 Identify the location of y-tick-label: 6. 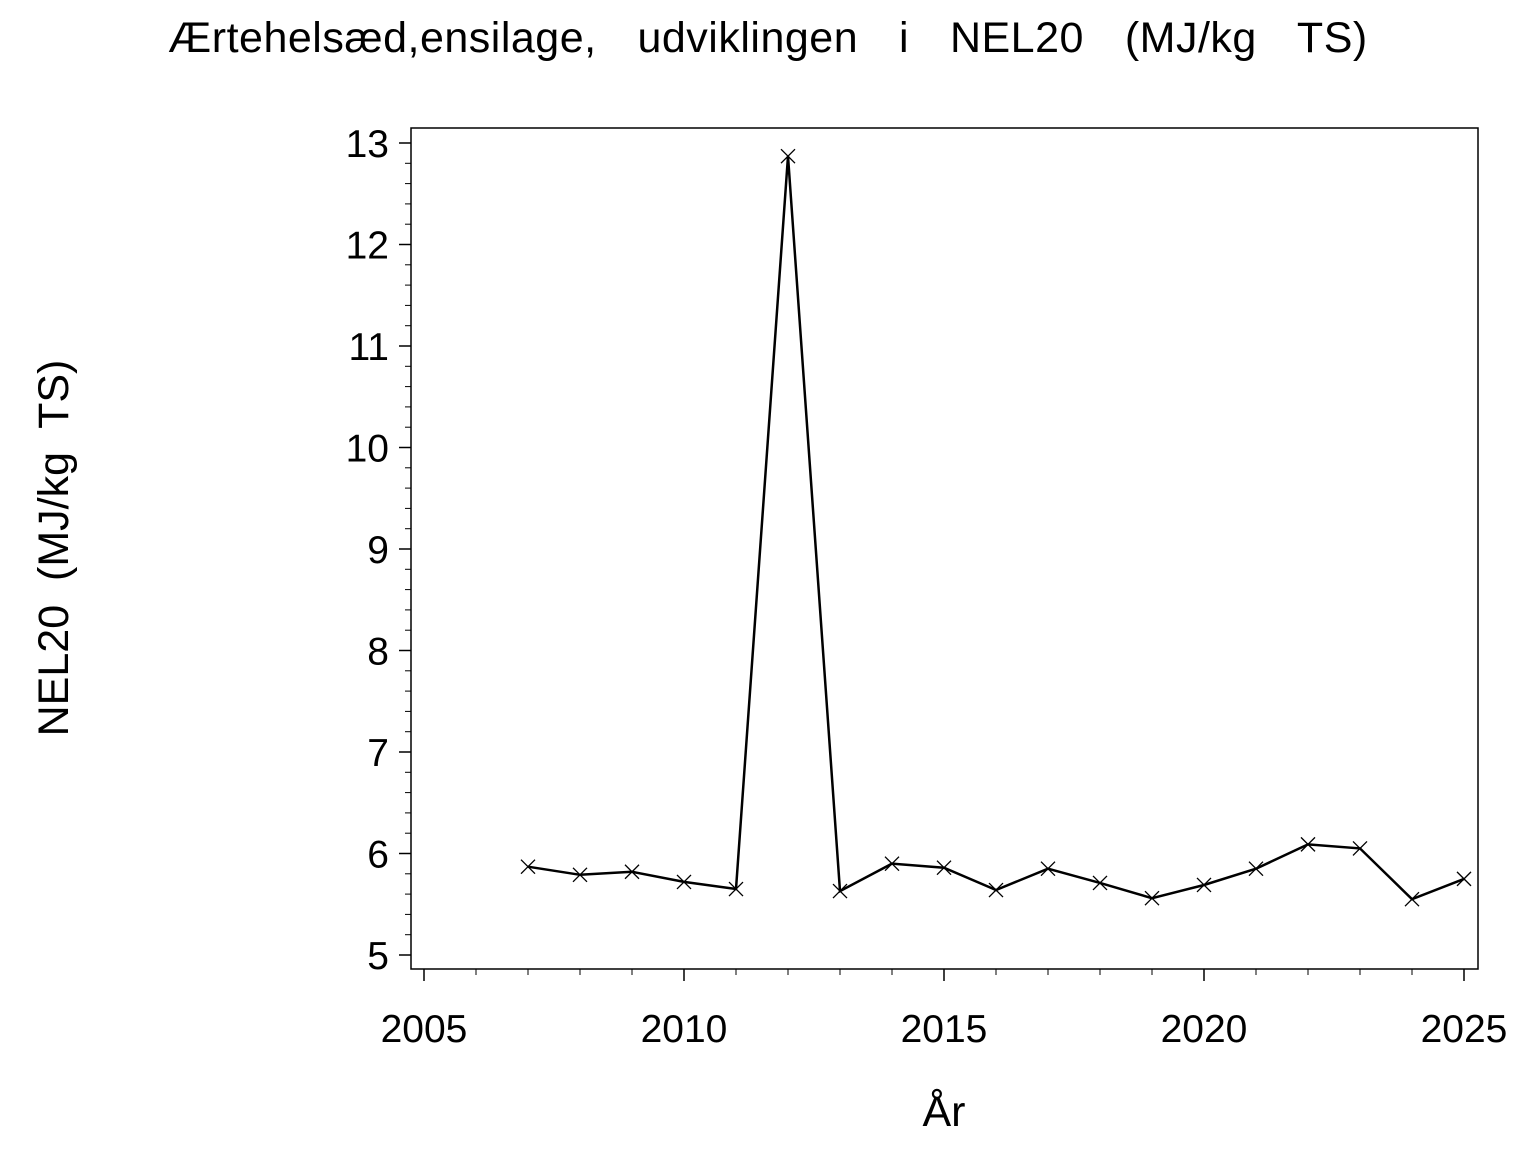
(378, 855).